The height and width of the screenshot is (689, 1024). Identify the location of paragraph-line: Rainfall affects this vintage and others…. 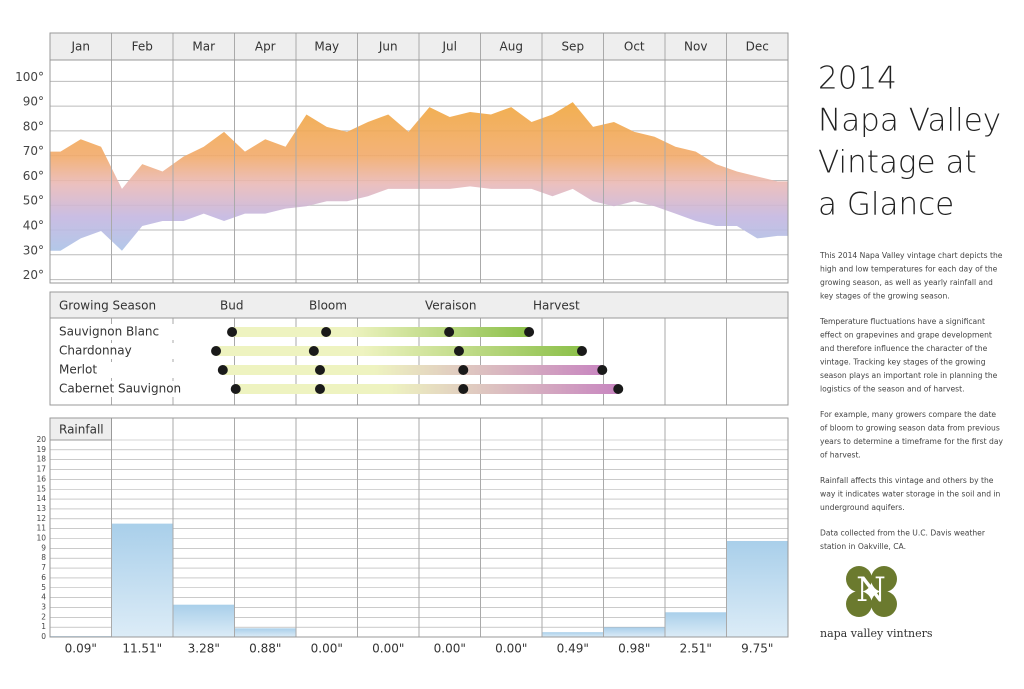
(907, 480).